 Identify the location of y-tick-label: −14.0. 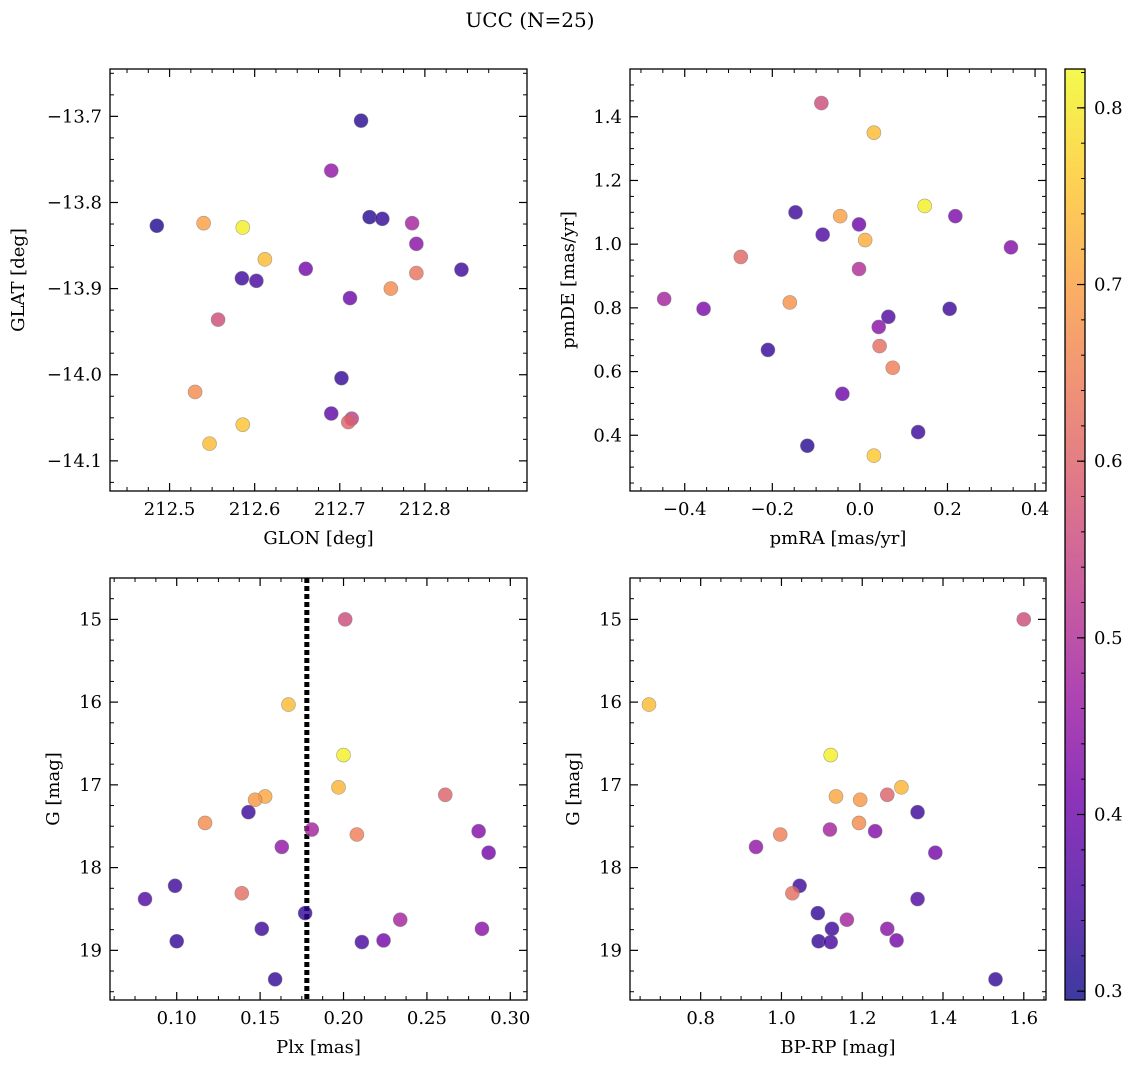
(74, 375).